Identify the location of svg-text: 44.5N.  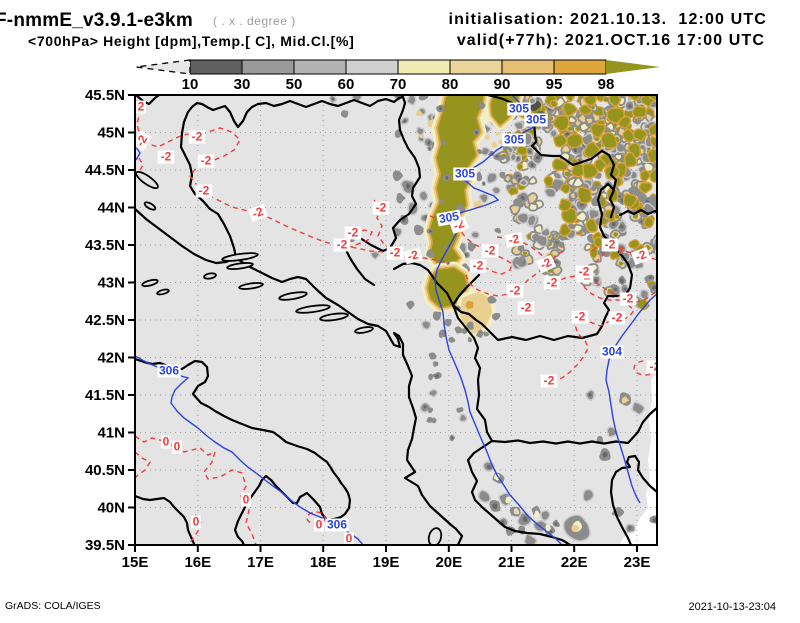
(105, 170).